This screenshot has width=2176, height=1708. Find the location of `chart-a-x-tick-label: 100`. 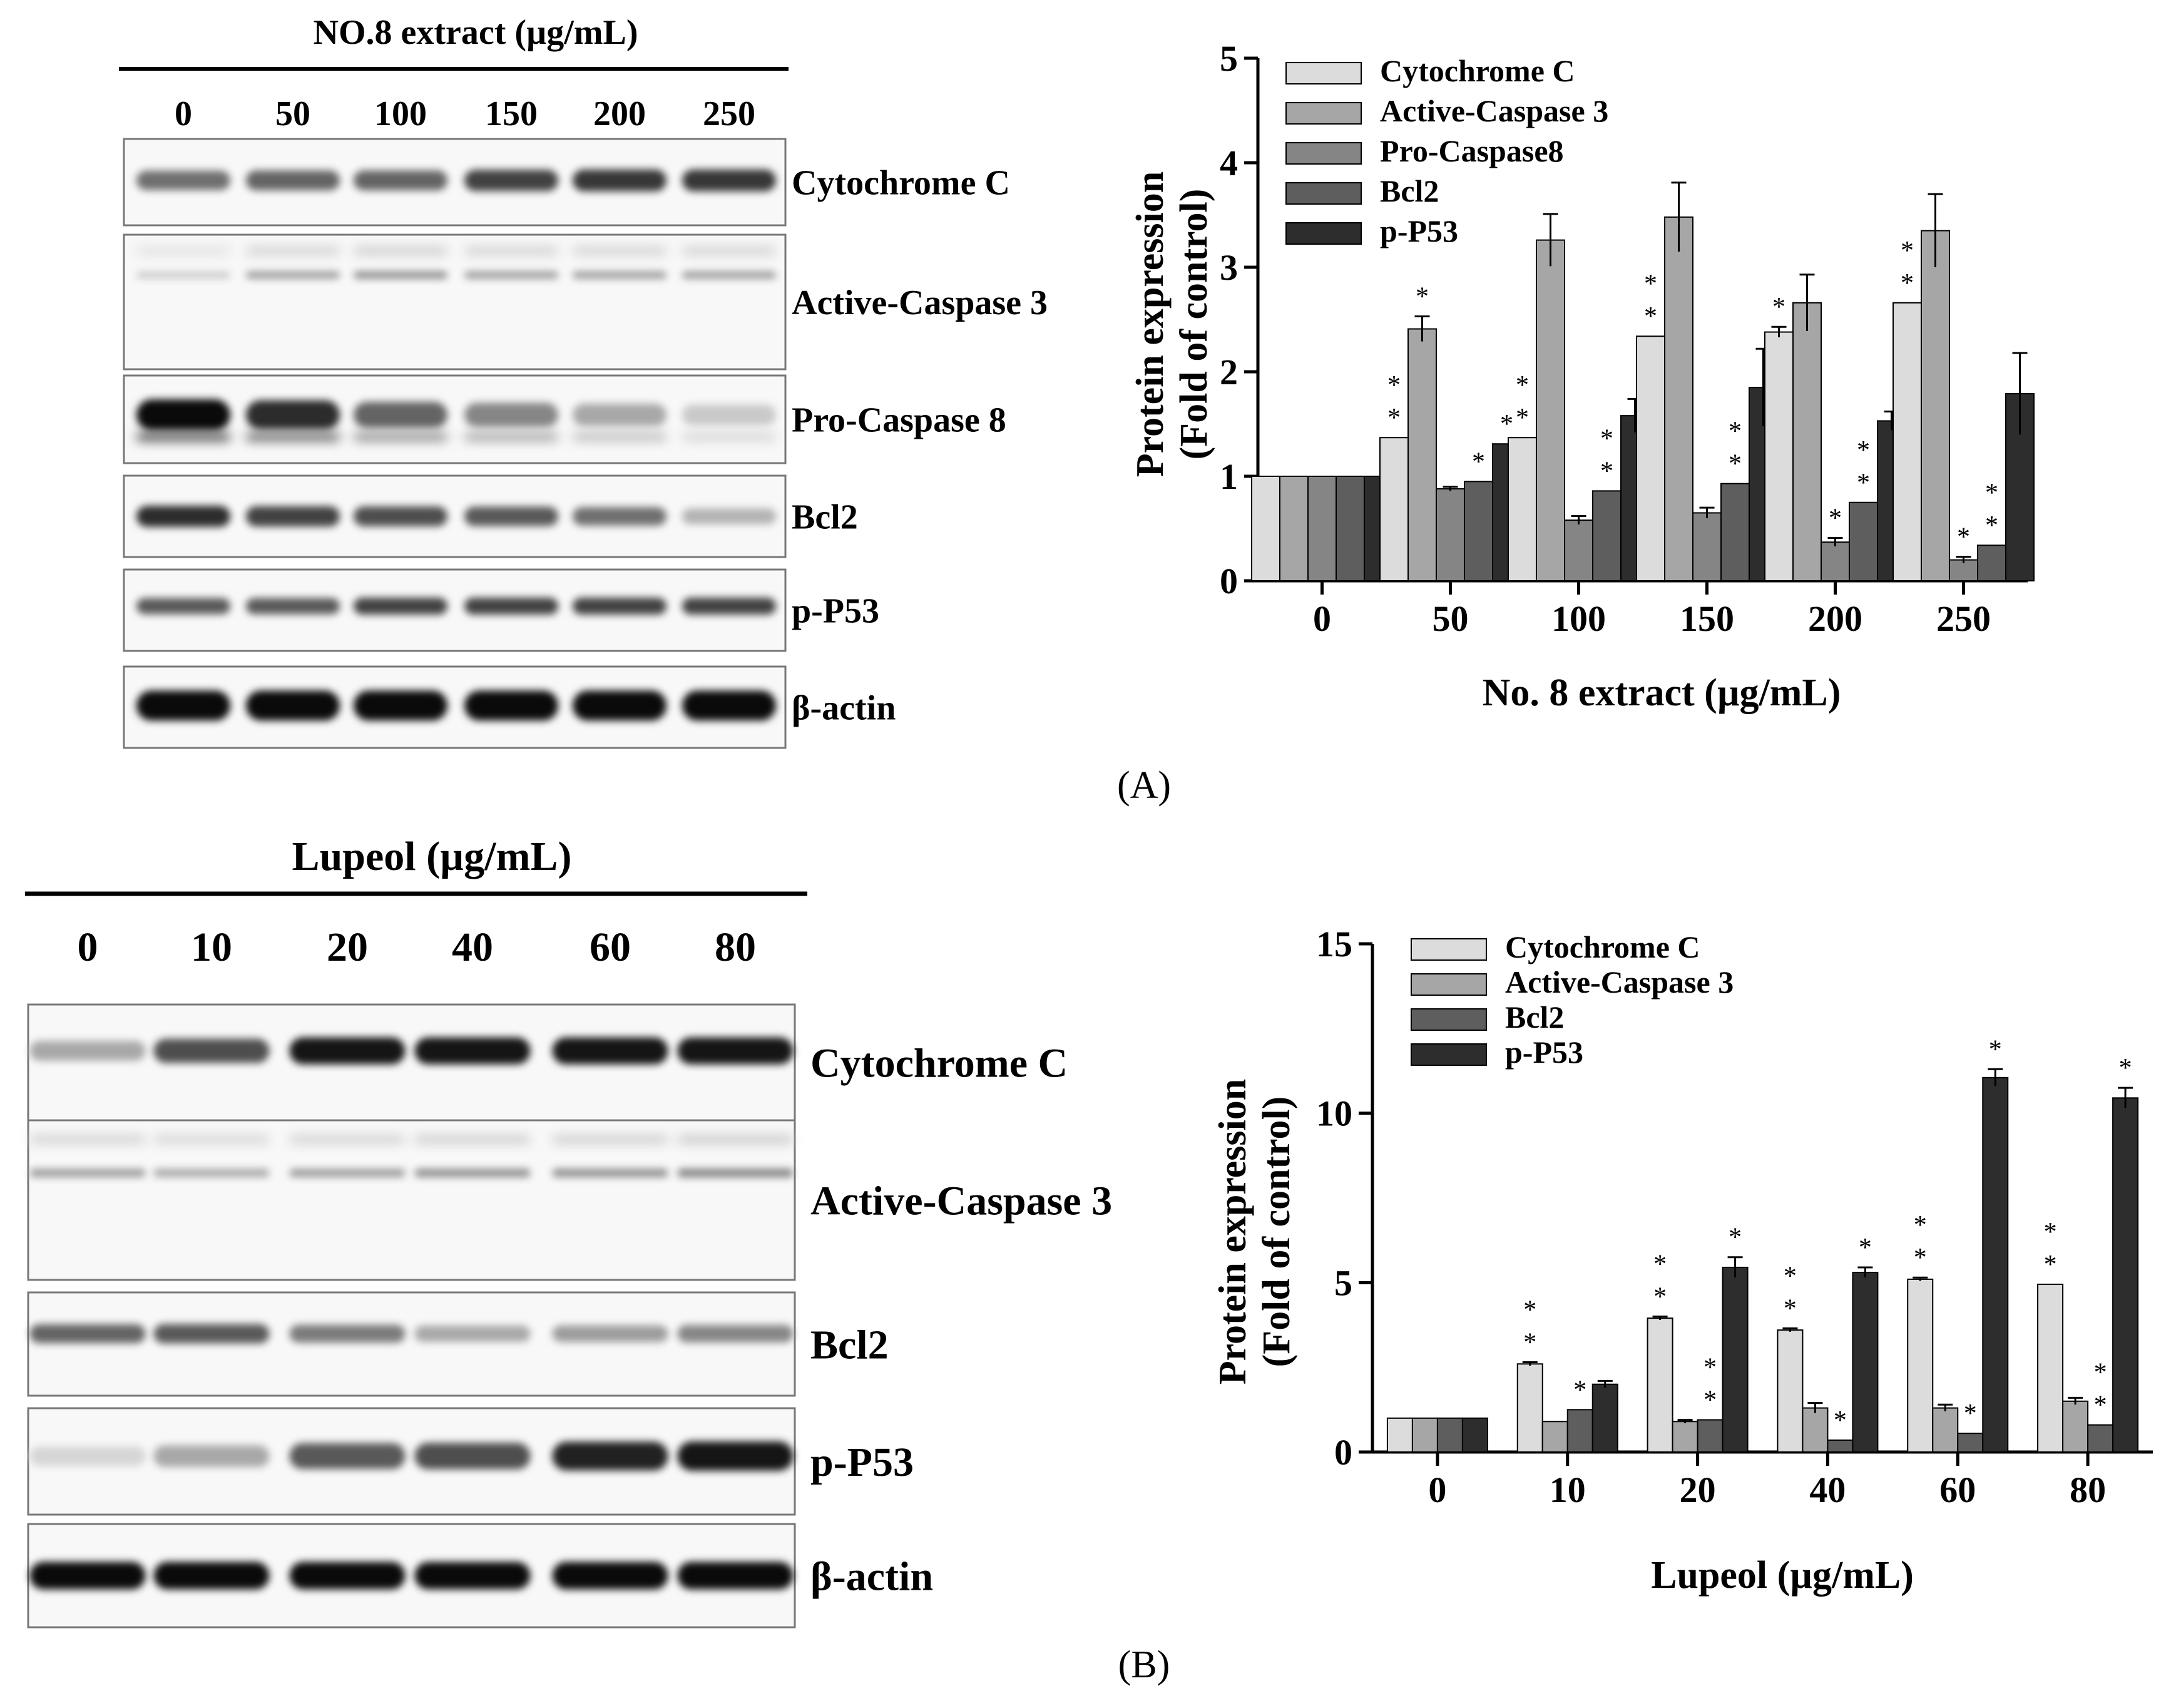

chart-a-x-tick-label: 100 is located at coordinates (1578, 618).